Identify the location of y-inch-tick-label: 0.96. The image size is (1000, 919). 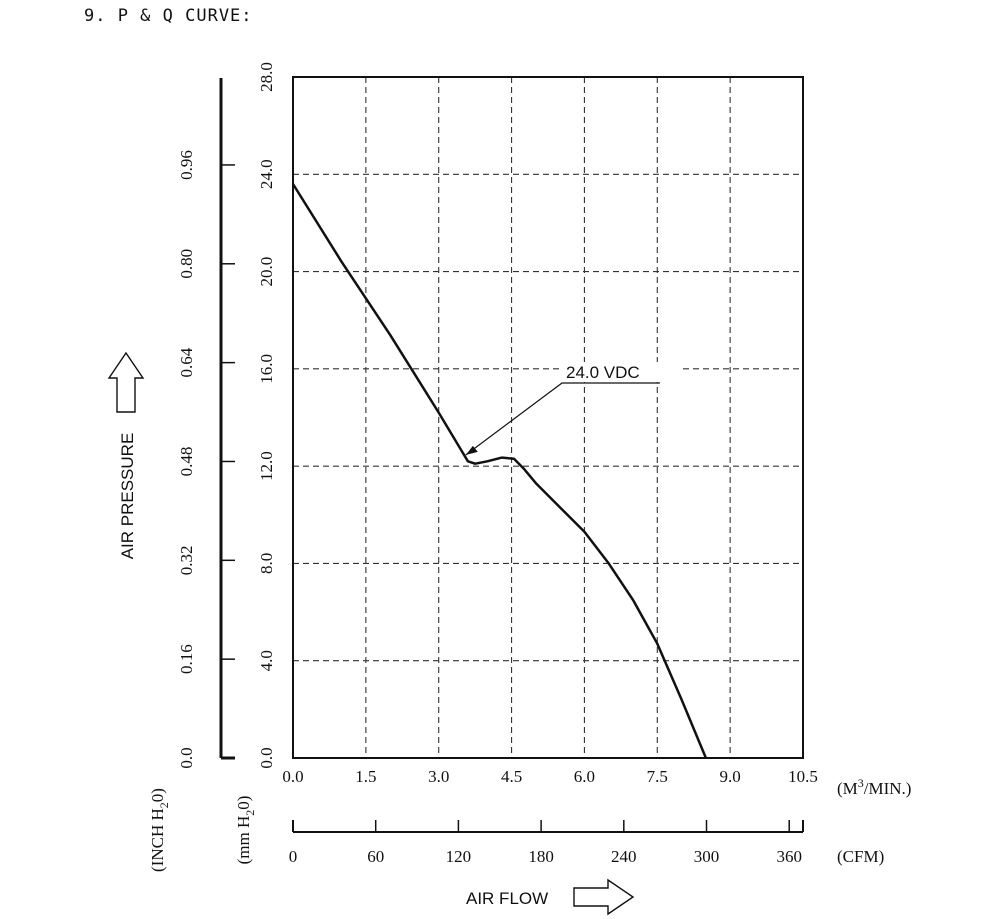
(186, 165).